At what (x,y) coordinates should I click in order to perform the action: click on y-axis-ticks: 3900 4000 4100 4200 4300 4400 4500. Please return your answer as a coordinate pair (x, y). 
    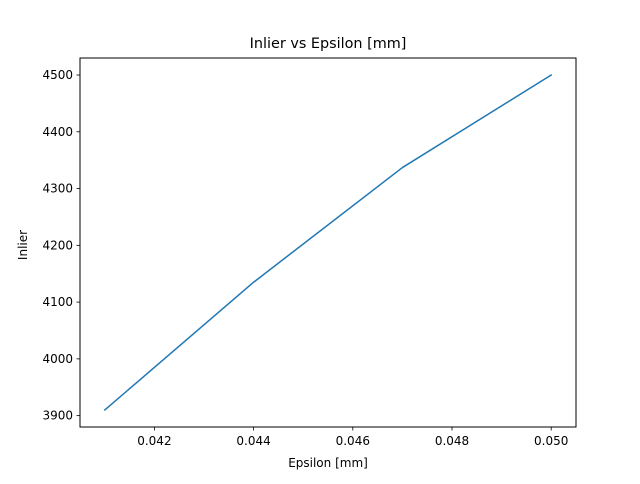
    Looking at the image, I should click on (61, 245).